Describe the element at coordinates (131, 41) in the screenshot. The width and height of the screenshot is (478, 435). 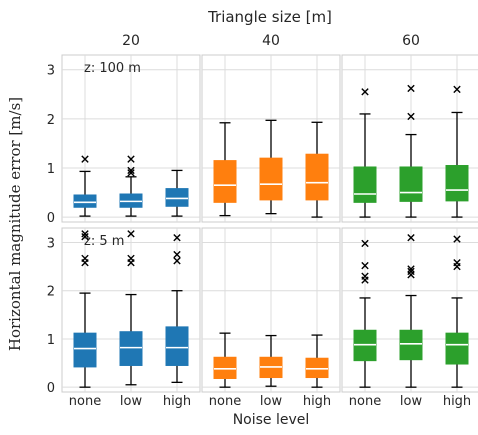
I see `column-label-20: 20` at that location.